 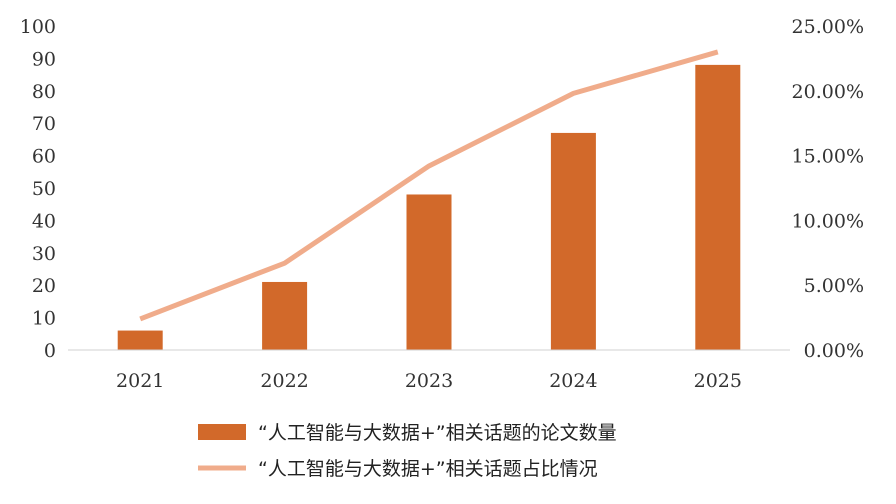 I want to click on x-tick-label: 2024, so click(x=573, y=381).